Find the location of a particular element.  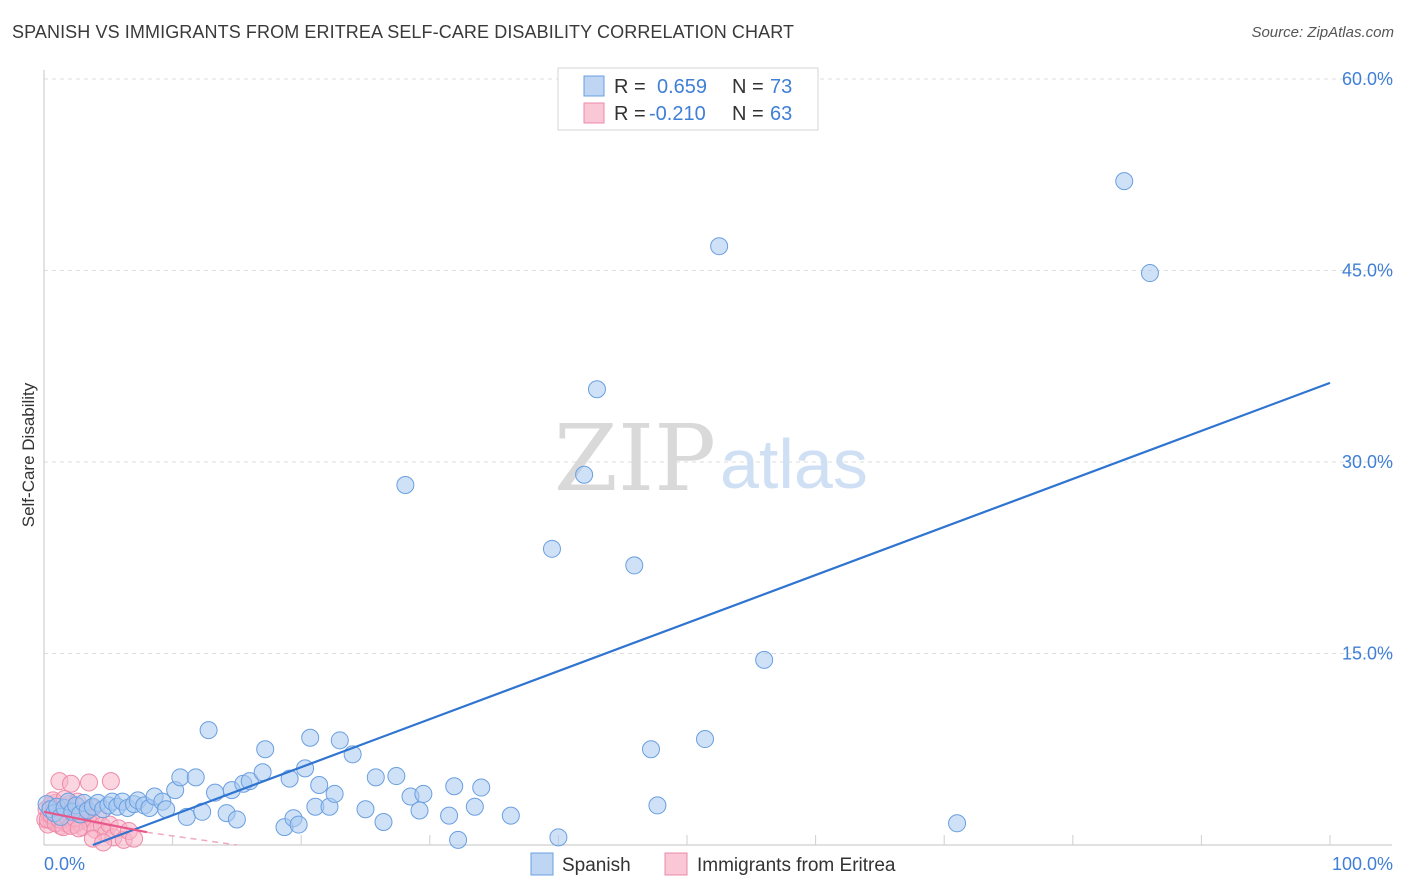

zipatlas-watermark: ZIP atlas is located at coordinates (711, 458).